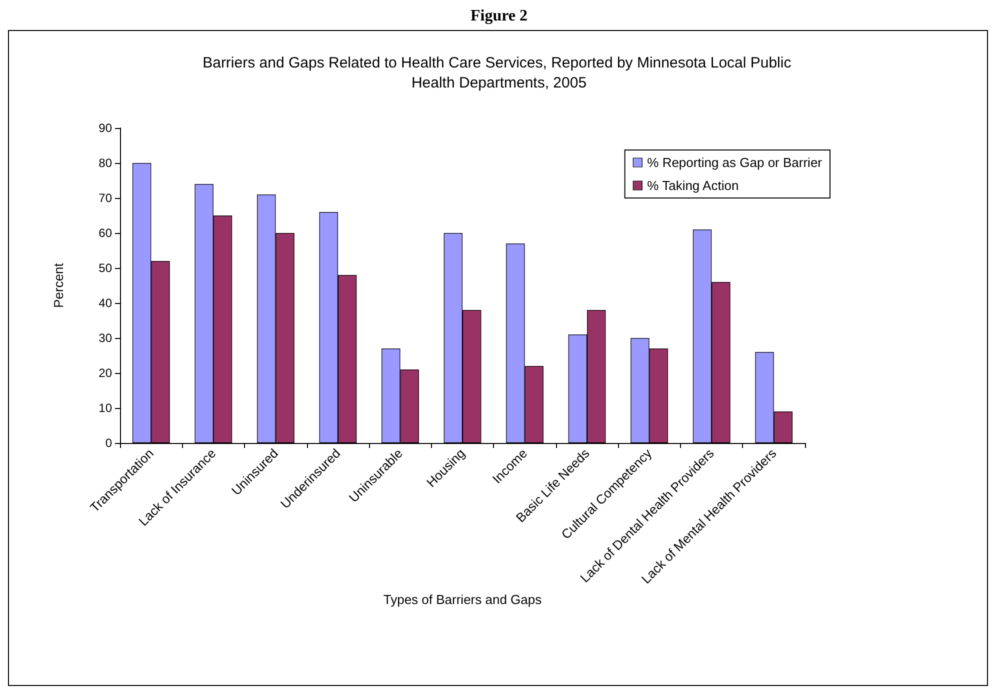 This screenshot has height=694, width=998. I want to click on y-axis-title: Percent, so click(58, 285).